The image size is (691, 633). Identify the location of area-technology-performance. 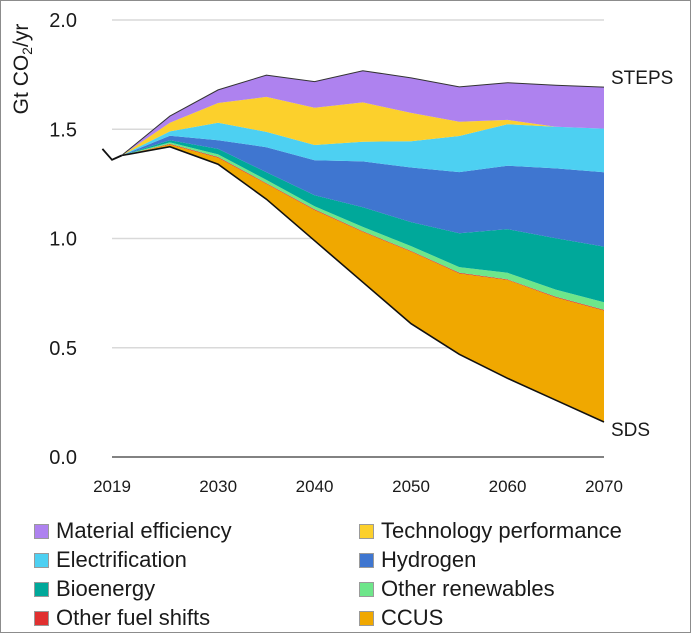
(358, 128).